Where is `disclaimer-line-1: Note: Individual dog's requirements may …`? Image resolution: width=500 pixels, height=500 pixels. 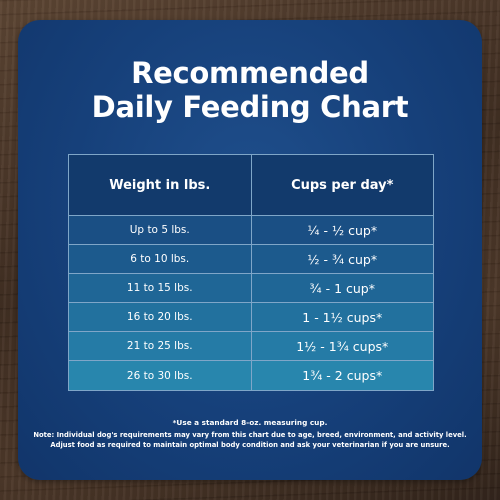
disclaimer-line-1: Note: Individual dog's requirements may … is located at coordinates (250, 435).